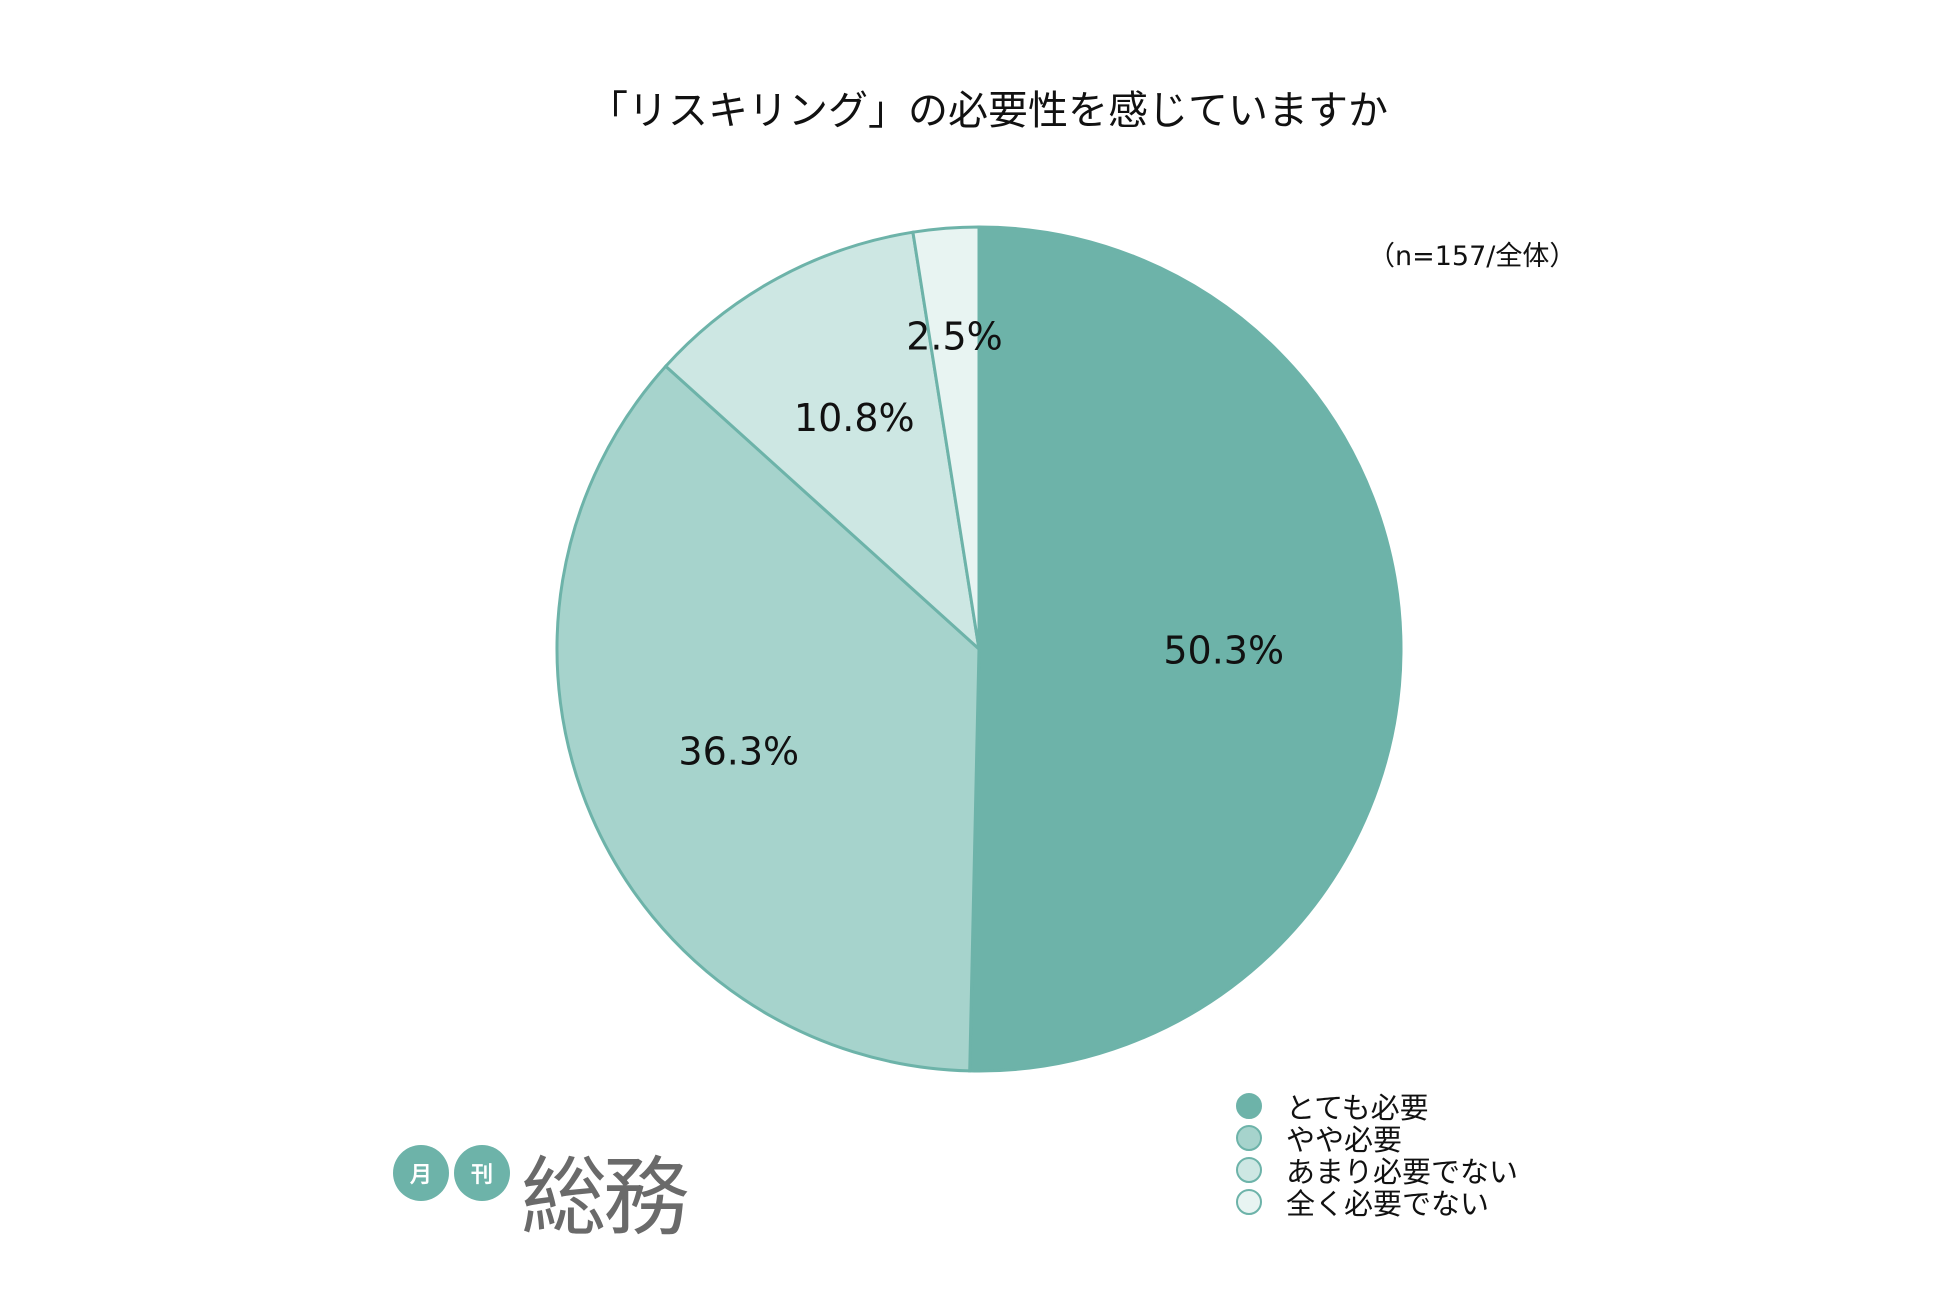  What do you see at coordinates (1357, 1108) in the screenshot?
I see `legend-label: とても必要` at bounding box center [1357, 1108].